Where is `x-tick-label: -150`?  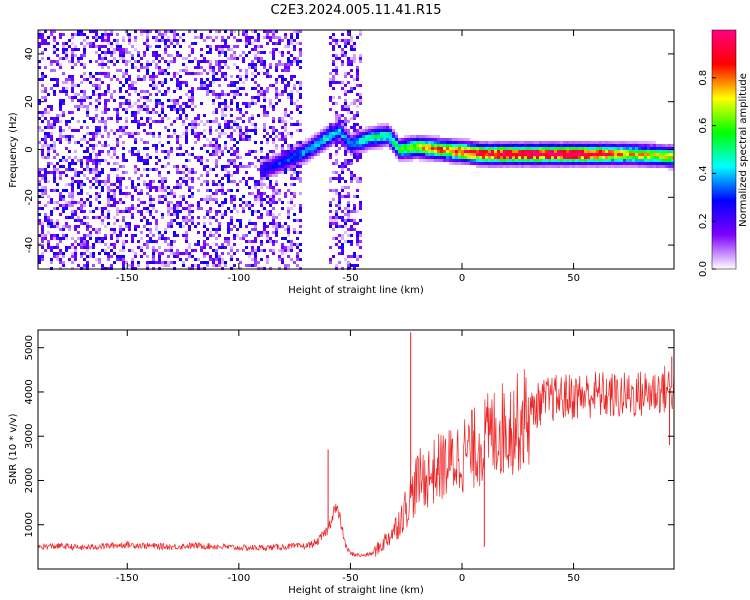 x-tick-label: -150 is located at coordinates (127, 578).